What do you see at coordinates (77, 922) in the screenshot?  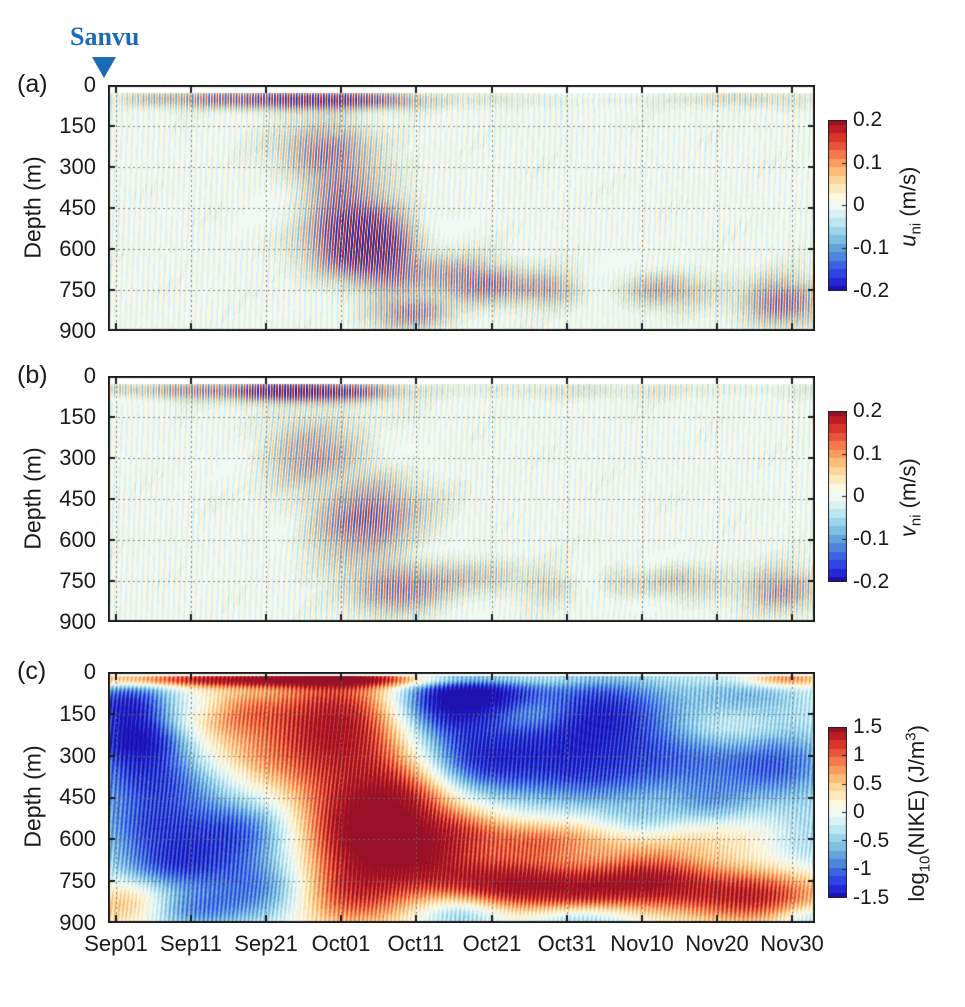 I see `ytick-c-900: 900` at bounding box center [77, 922].